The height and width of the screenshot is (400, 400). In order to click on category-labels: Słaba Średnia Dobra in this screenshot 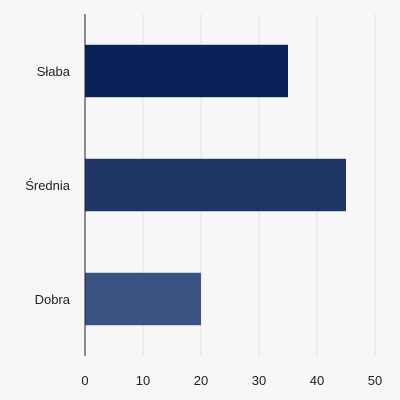, I will do `click(48, 185)`.